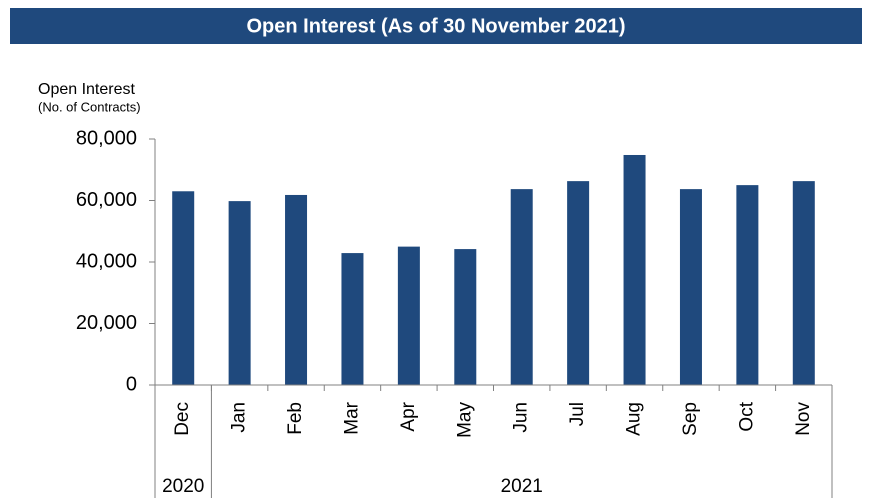 Image resolution: width=873 pixels, height=498 pixels. I want to click on y-axis-sublabel: (No. of Contracts), so click(89, 106).